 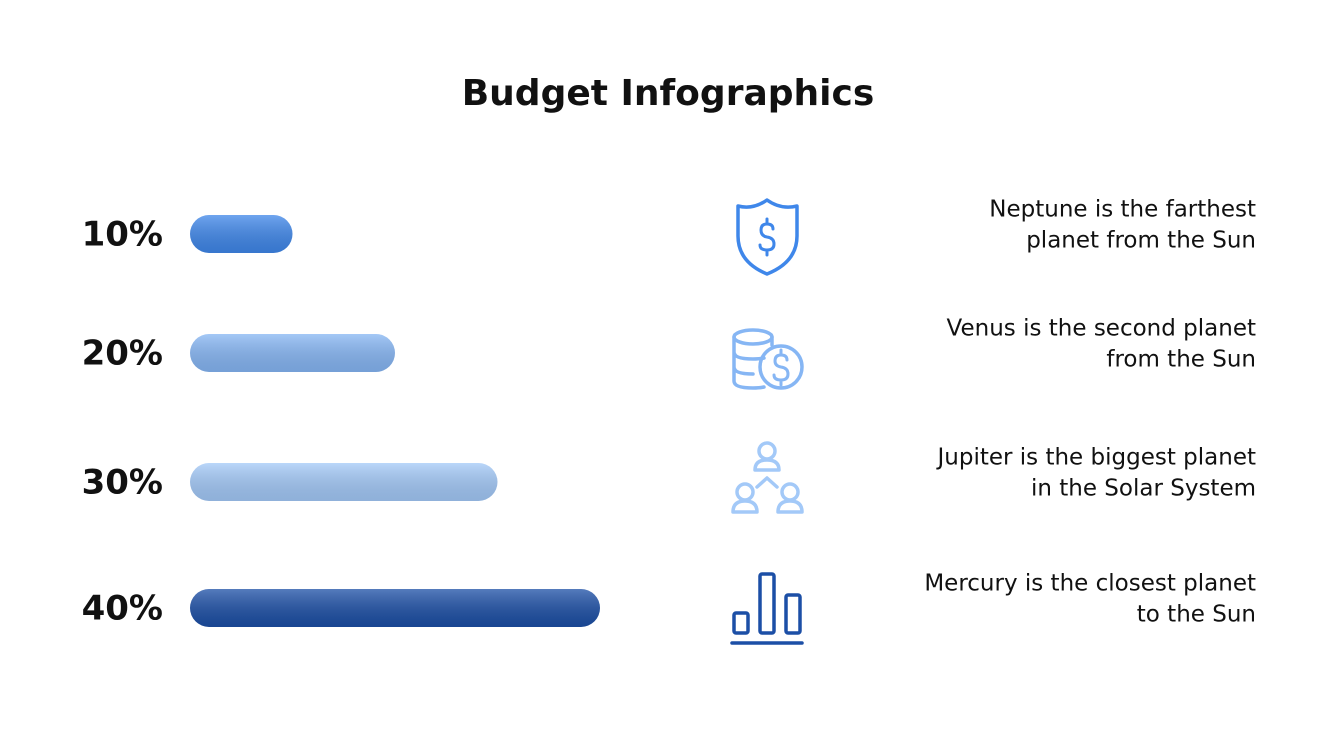 What do you see at coordinates (768, 359) in the screenshot?
I see `coins-icon` at bounding box center [768, 359].